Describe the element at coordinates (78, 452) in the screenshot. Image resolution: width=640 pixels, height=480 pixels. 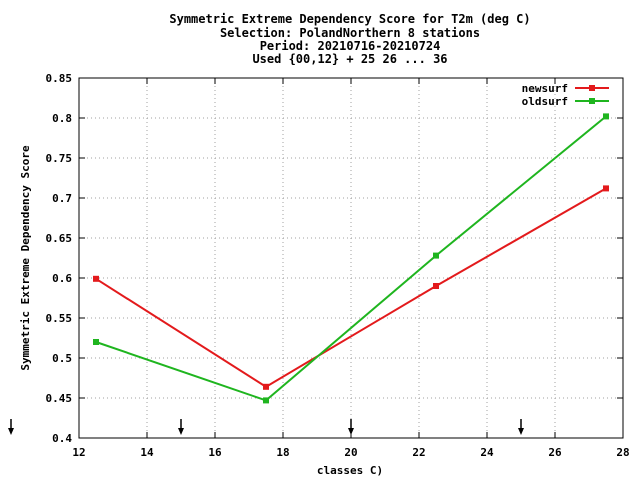
I see `x-tick-label: 12` at that location.